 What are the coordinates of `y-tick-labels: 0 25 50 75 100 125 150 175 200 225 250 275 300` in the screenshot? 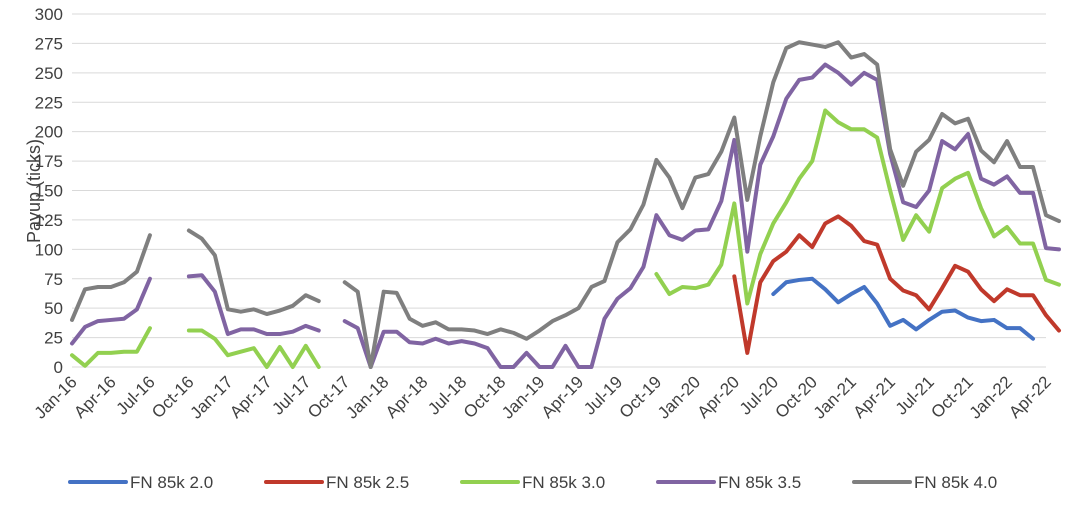 It's located at (49, 191).